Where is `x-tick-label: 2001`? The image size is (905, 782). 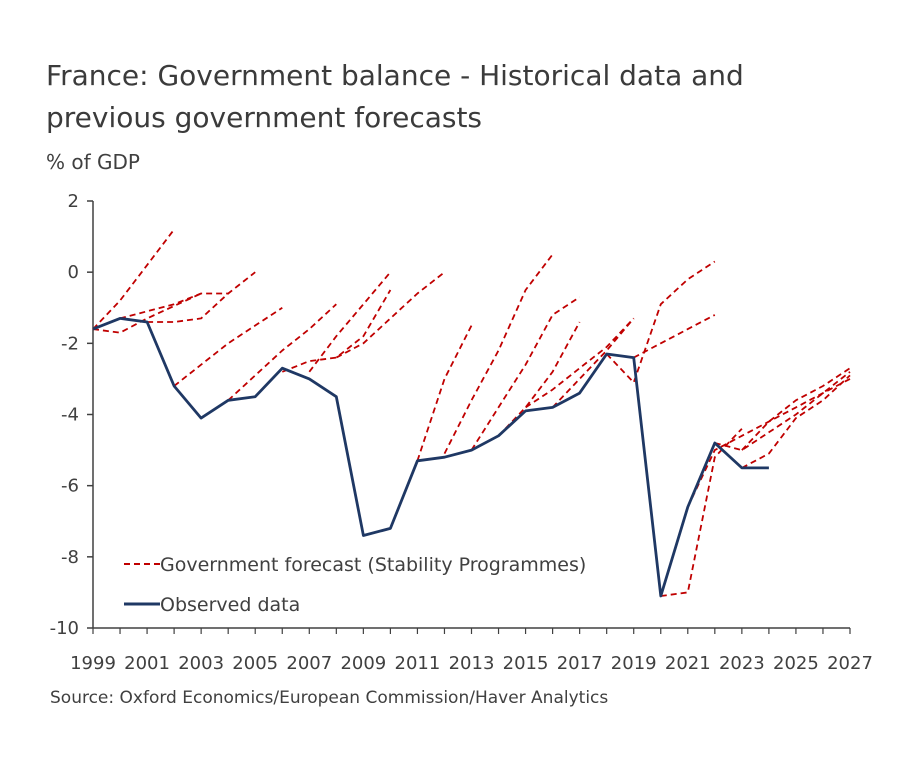 x-tick-label: 2001 is located at coordinates (147, 663).